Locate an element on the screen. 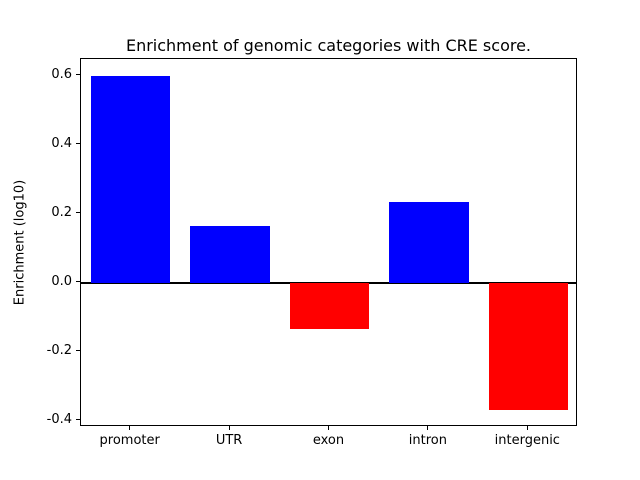 The width and height of the screenshot is (640, 480). bar-intron is located at coordinates (429, 242).